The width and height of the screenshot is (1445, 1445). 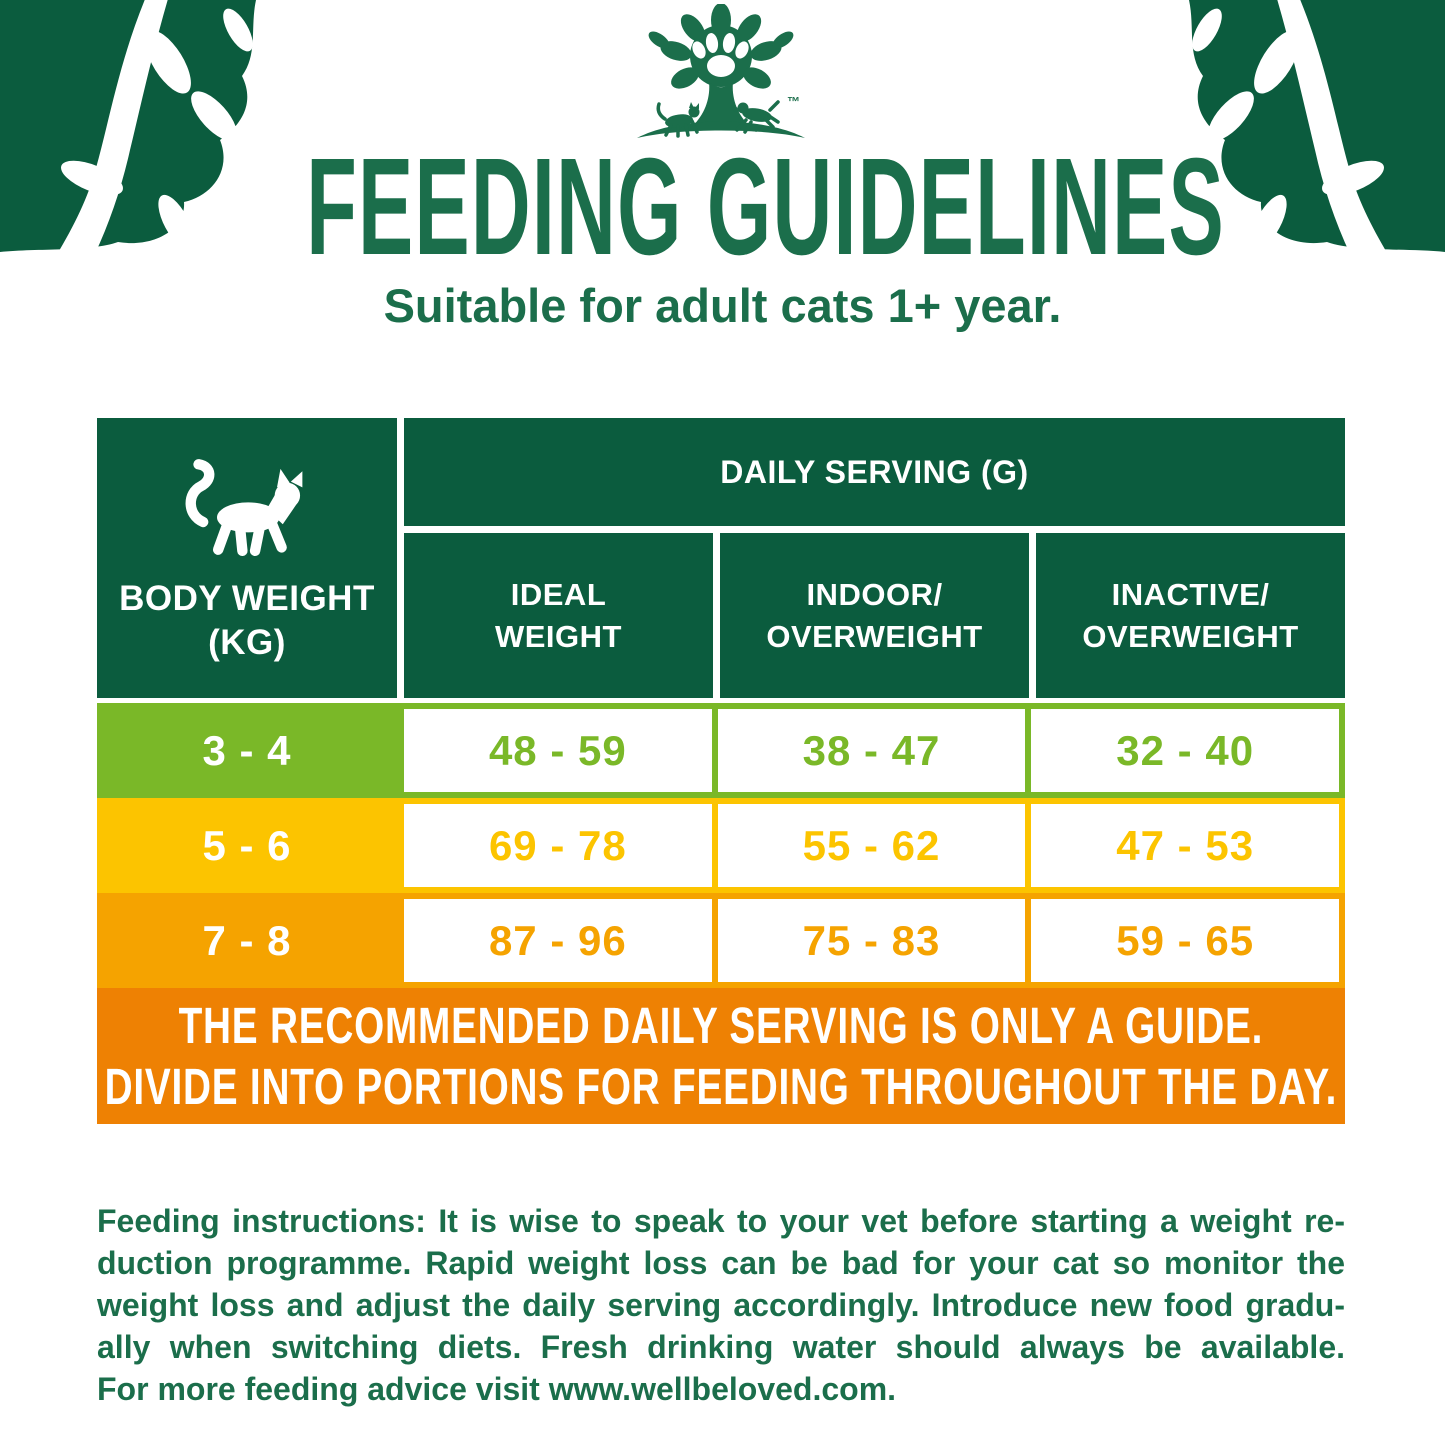 I want to click on table-row: 3 - 4 48 - 59 38 - 47 32 - 40, so click(x=721, y=750).